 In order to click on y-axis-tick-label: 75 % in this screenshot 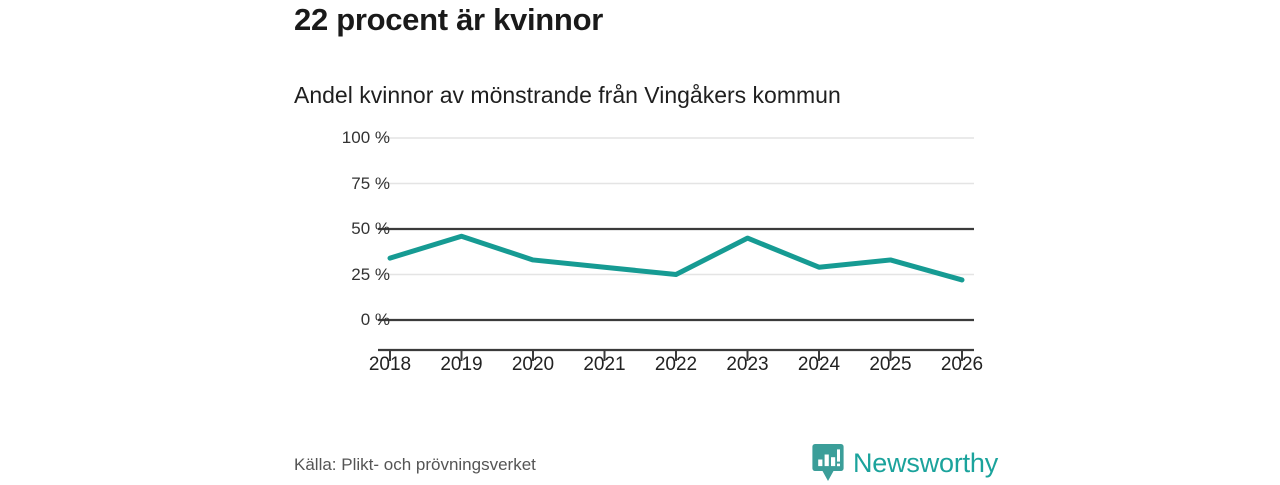, I will do `click(370, 183)`.